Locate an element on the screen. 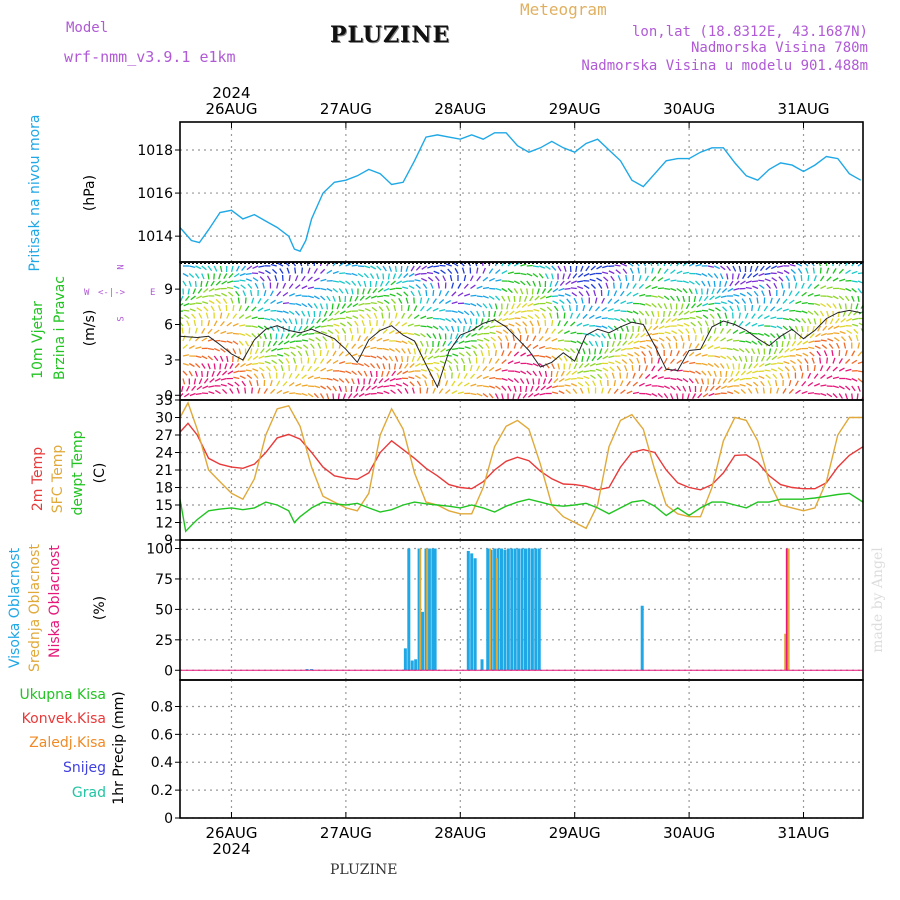 The width and height of the screenshot is (900, 900). high-cloud-bar is located at coordinates (787, 609).